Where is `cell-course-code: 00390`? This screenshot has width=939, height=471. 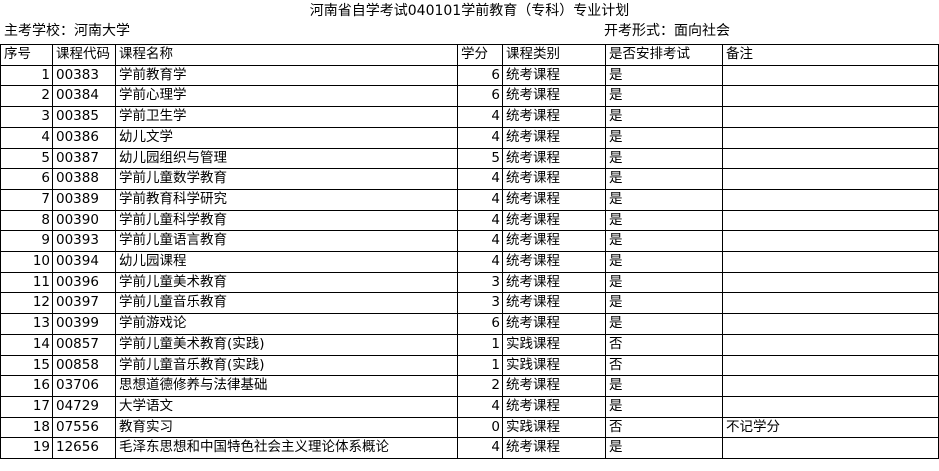 cell-course-code: 00390 is located at coordinates (84, 220).